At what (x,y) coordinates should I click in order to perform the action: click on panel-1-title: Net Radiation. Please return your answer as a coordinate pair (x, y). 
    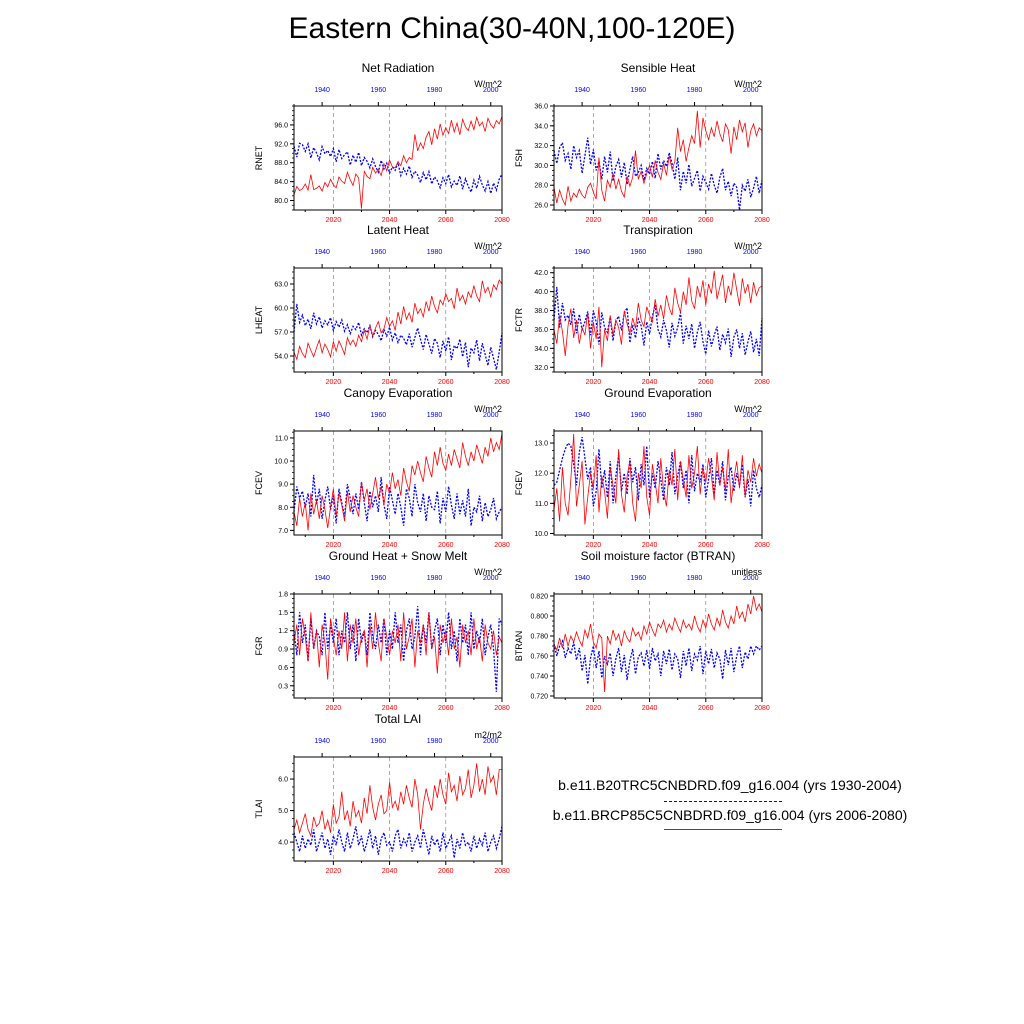
    Looking at the image, I should click on (398, 68).